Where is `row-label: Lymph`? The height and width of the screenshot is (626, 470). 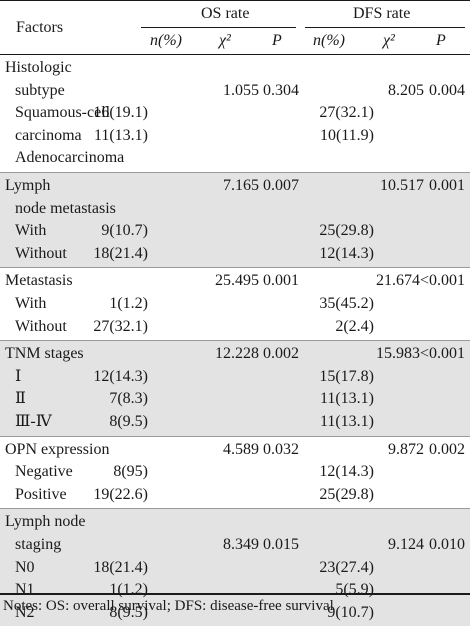 row-label: Lymph is located at coordinates (28, 185).